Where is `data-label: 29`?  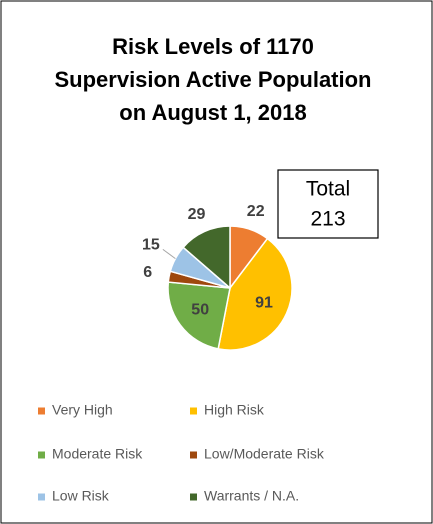
data-label: 29 is located at coordinates (197, 214).